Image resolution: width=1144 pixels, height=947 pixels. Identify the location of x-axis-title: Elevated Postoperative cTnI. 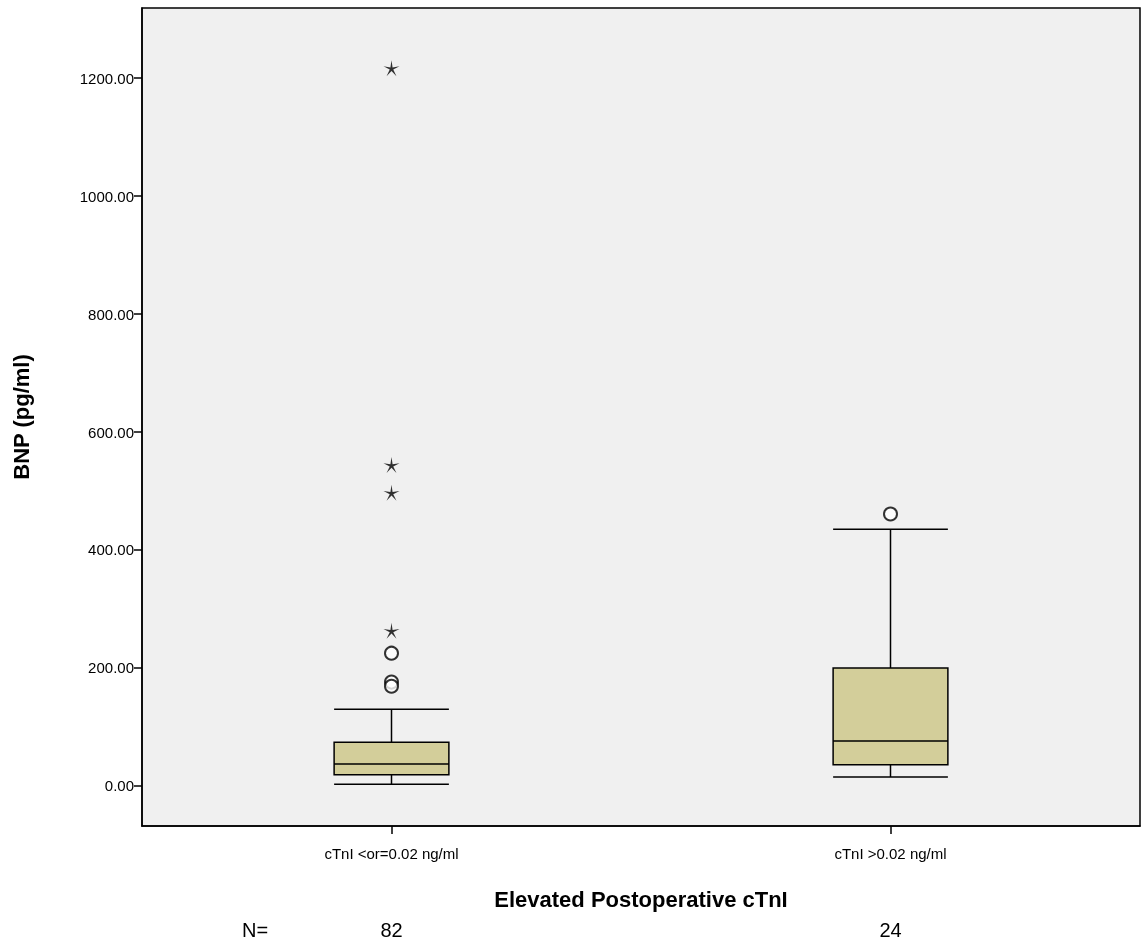
(641, 899).